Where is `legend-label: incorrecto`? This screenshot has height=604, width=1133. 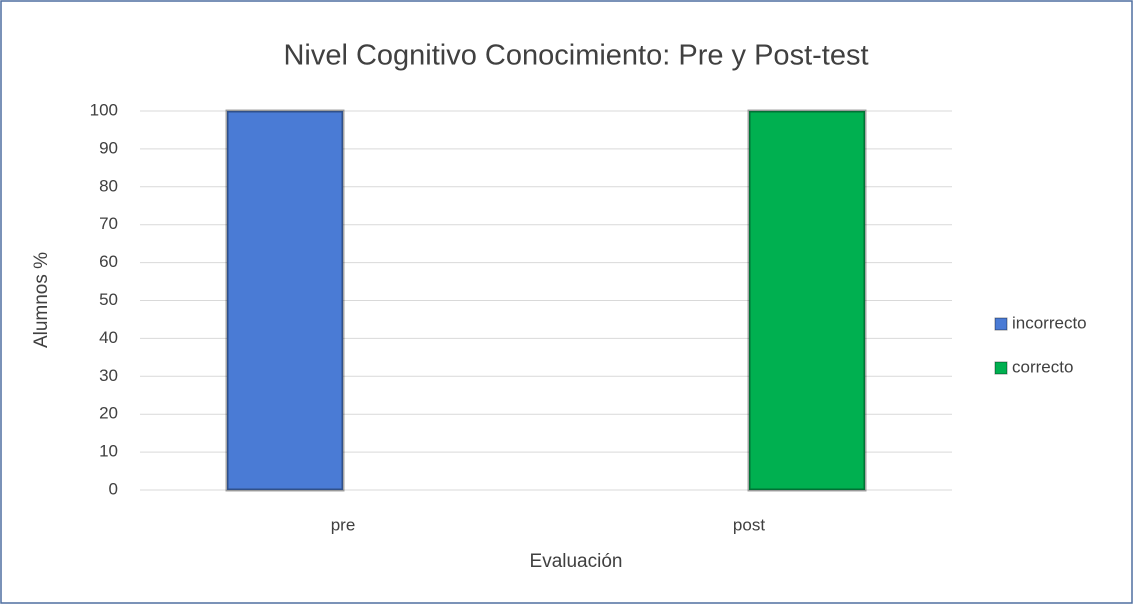 legend-label: incorrecto is located at coordinates (1049, 322).